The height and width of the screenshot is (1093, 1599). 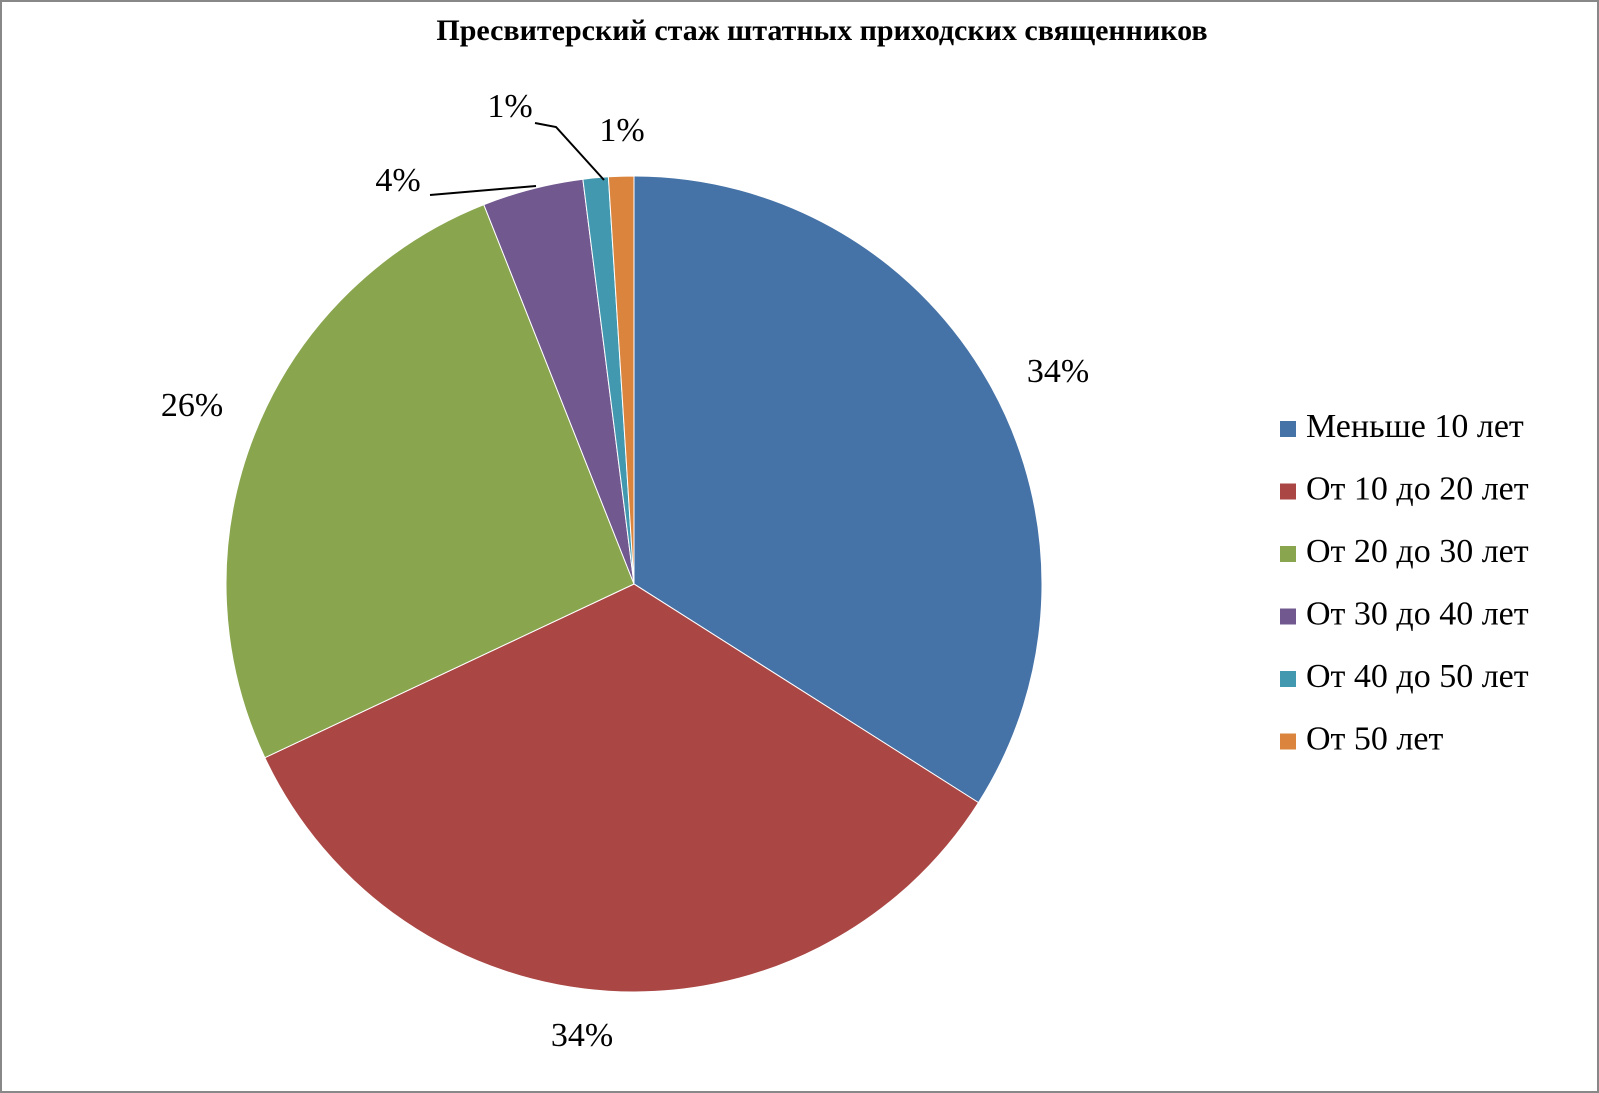 What do you see at coordinates (1417, 613) in the screenshot?
I see `legend-label: От 30 до 40 лет` at bounding box center [1417, 613].